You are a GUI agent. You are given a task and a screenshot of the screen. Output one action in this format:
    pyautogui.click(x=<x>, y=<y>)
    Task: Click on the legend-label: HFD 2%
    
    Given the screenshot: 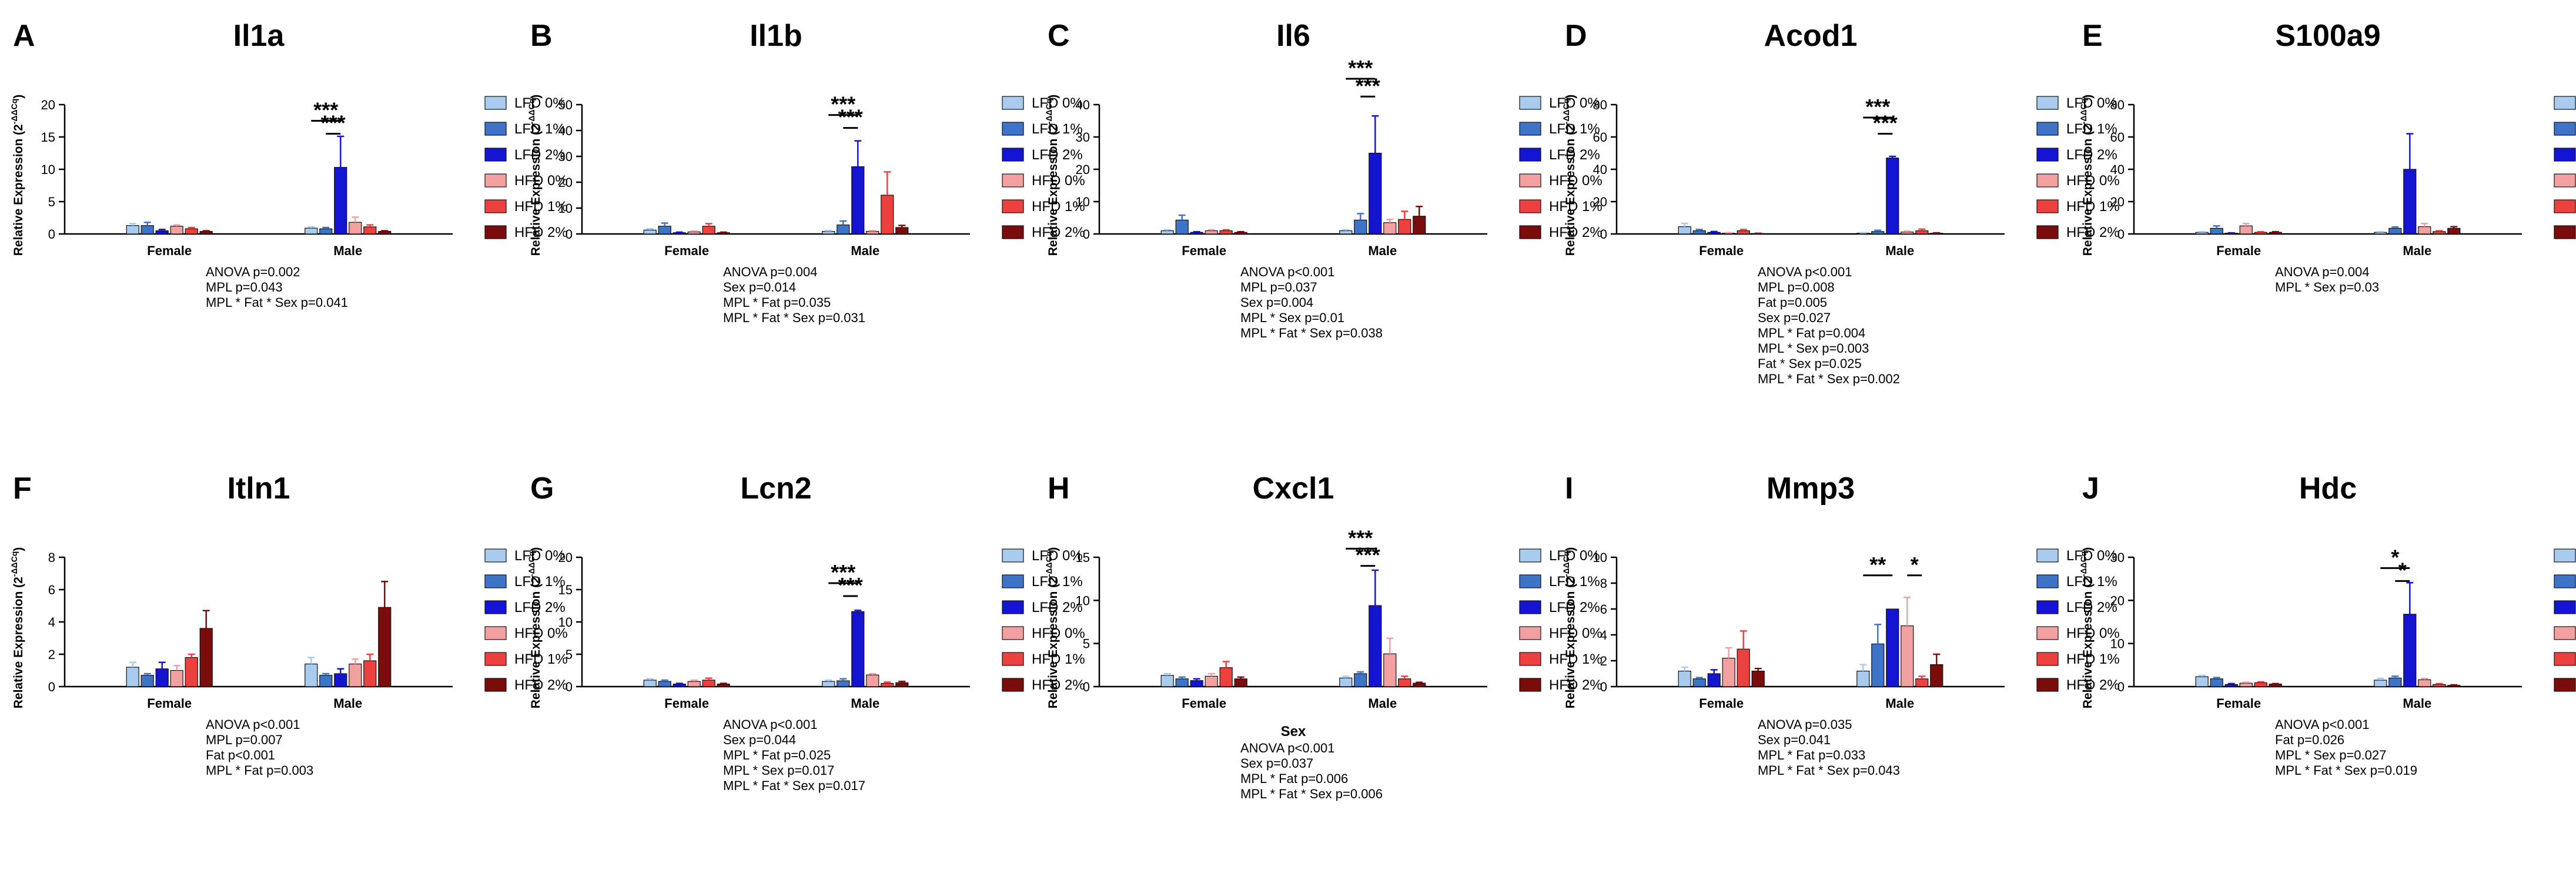 What is the action you would take?
    pyautogui.click(x=1058, y=232)
    